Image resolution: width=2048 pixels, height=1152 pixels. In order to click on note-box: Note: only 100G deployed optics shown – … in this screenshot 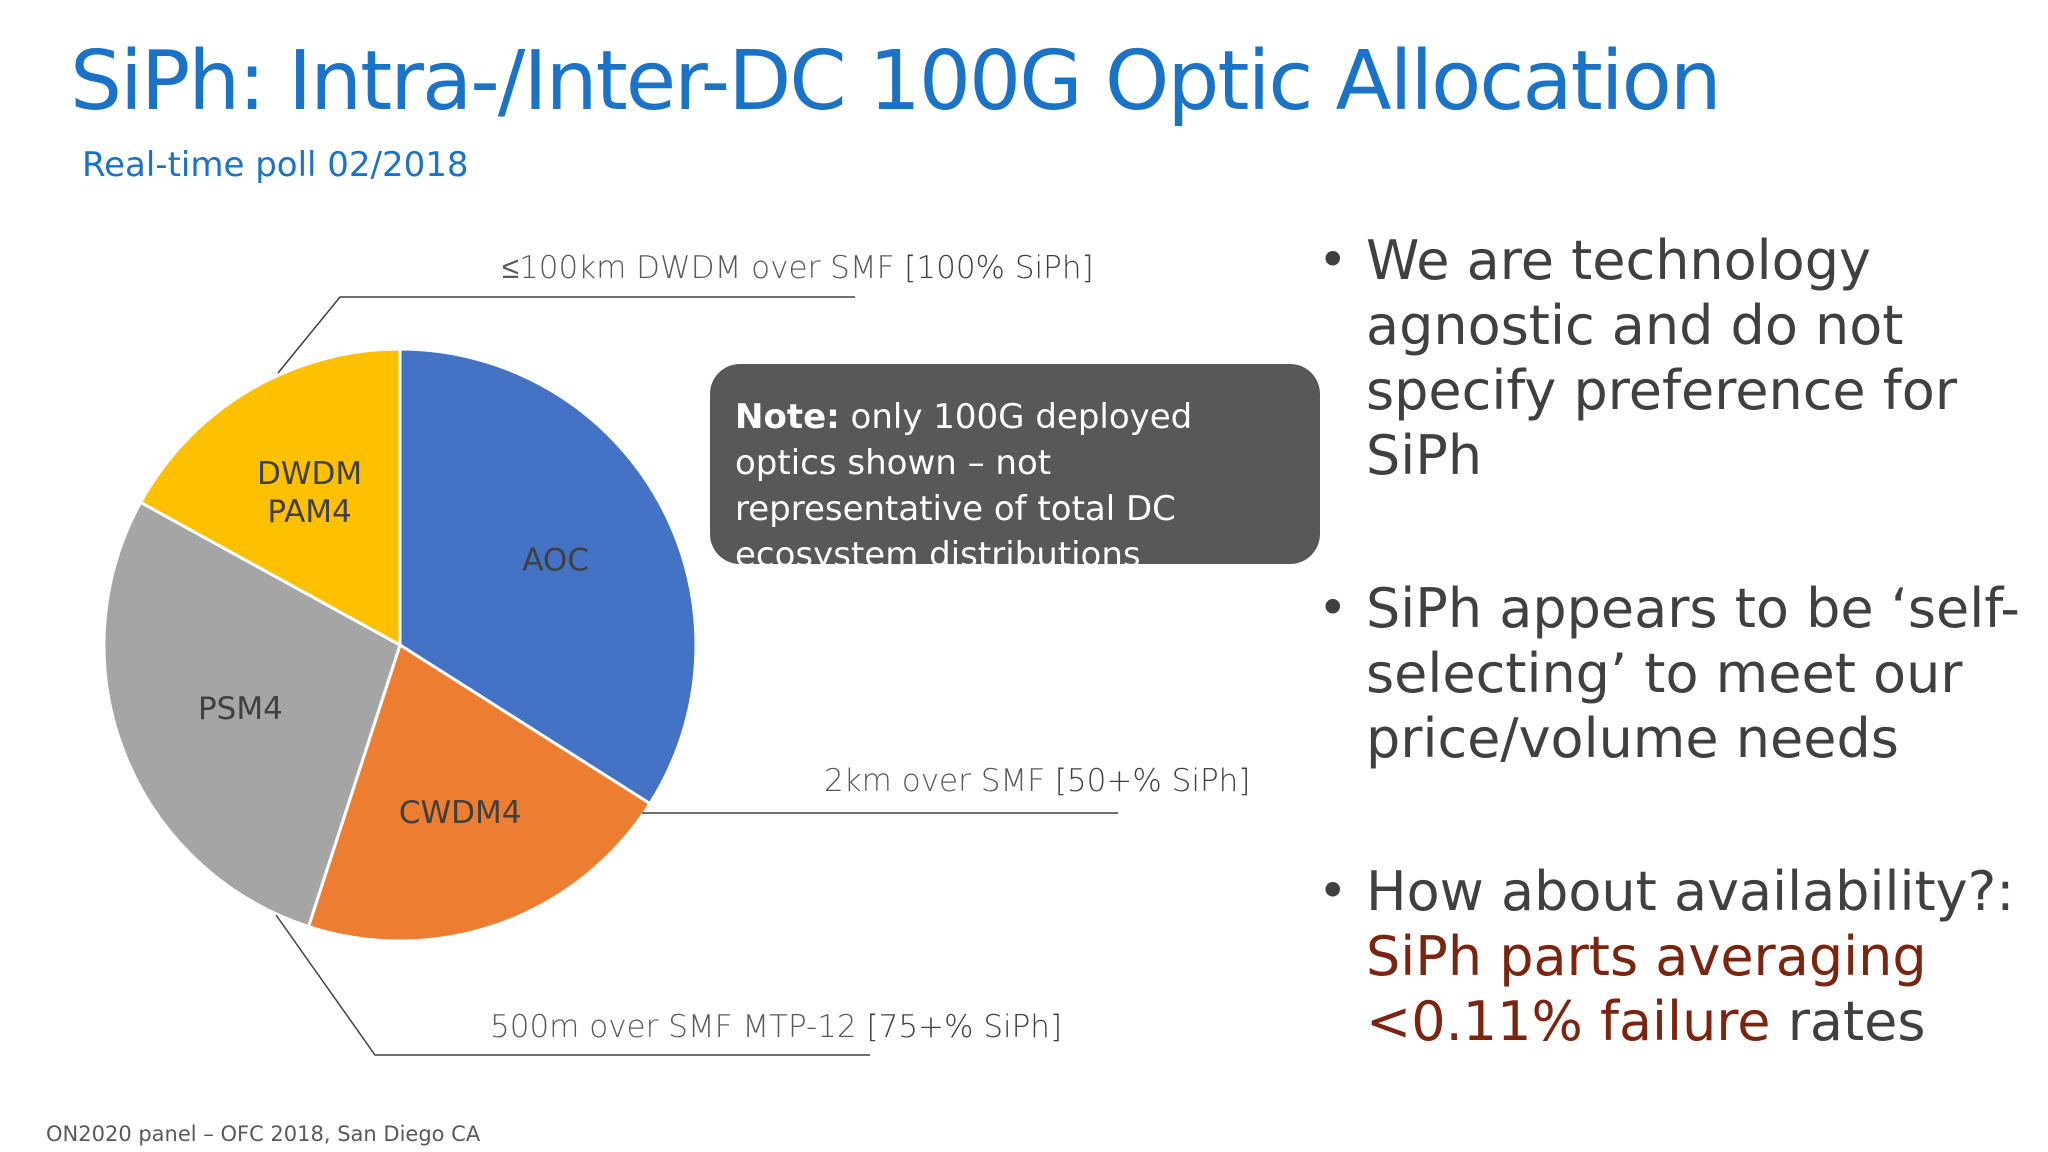, I will do `click(1015, 469)`.